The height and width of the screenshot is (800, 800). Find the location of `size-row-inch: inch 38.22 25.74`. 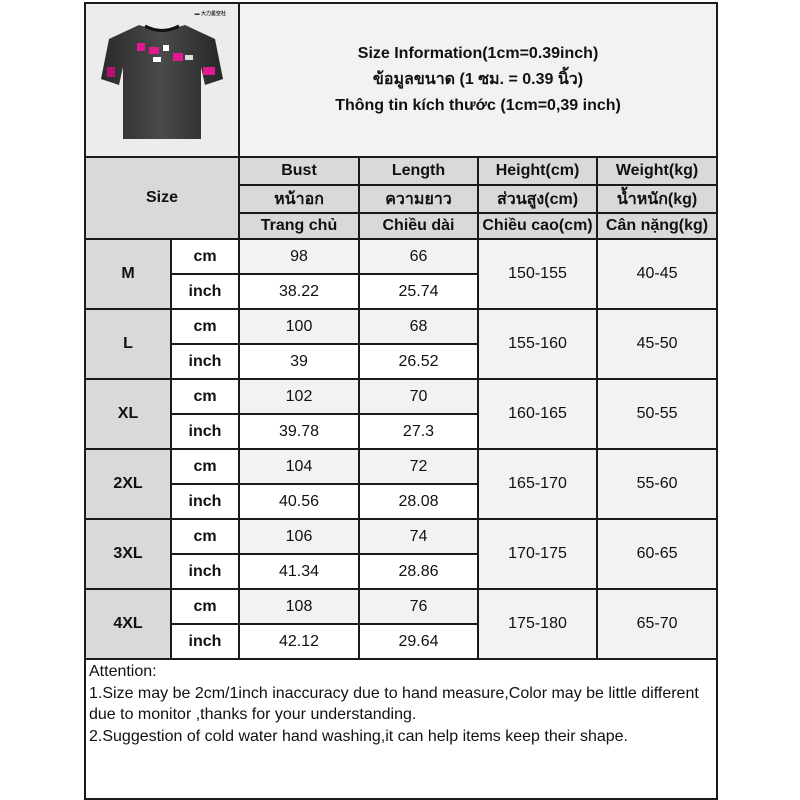

size-row-inch: inch 38.22 25.74 is located at coordinates (401, 291).